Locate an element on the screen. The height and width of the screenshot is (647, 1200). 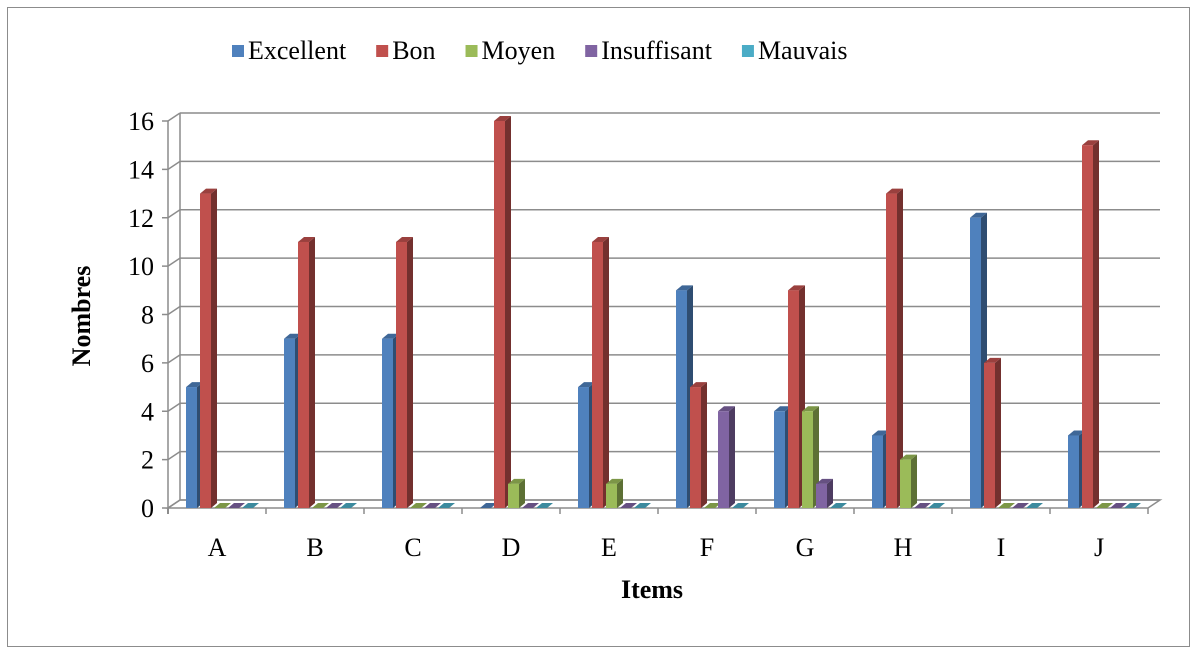
x-tick-label: F is located at coordinates (707, 547).